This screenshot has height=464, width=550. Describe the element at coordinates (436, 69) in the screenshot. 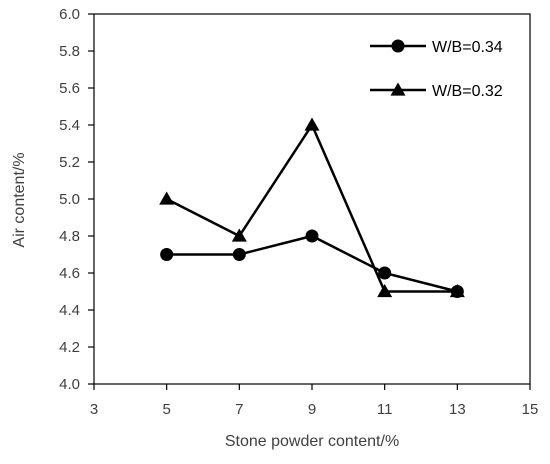

I see `legend: W/B=0.34 W/B=0.32` at that location.